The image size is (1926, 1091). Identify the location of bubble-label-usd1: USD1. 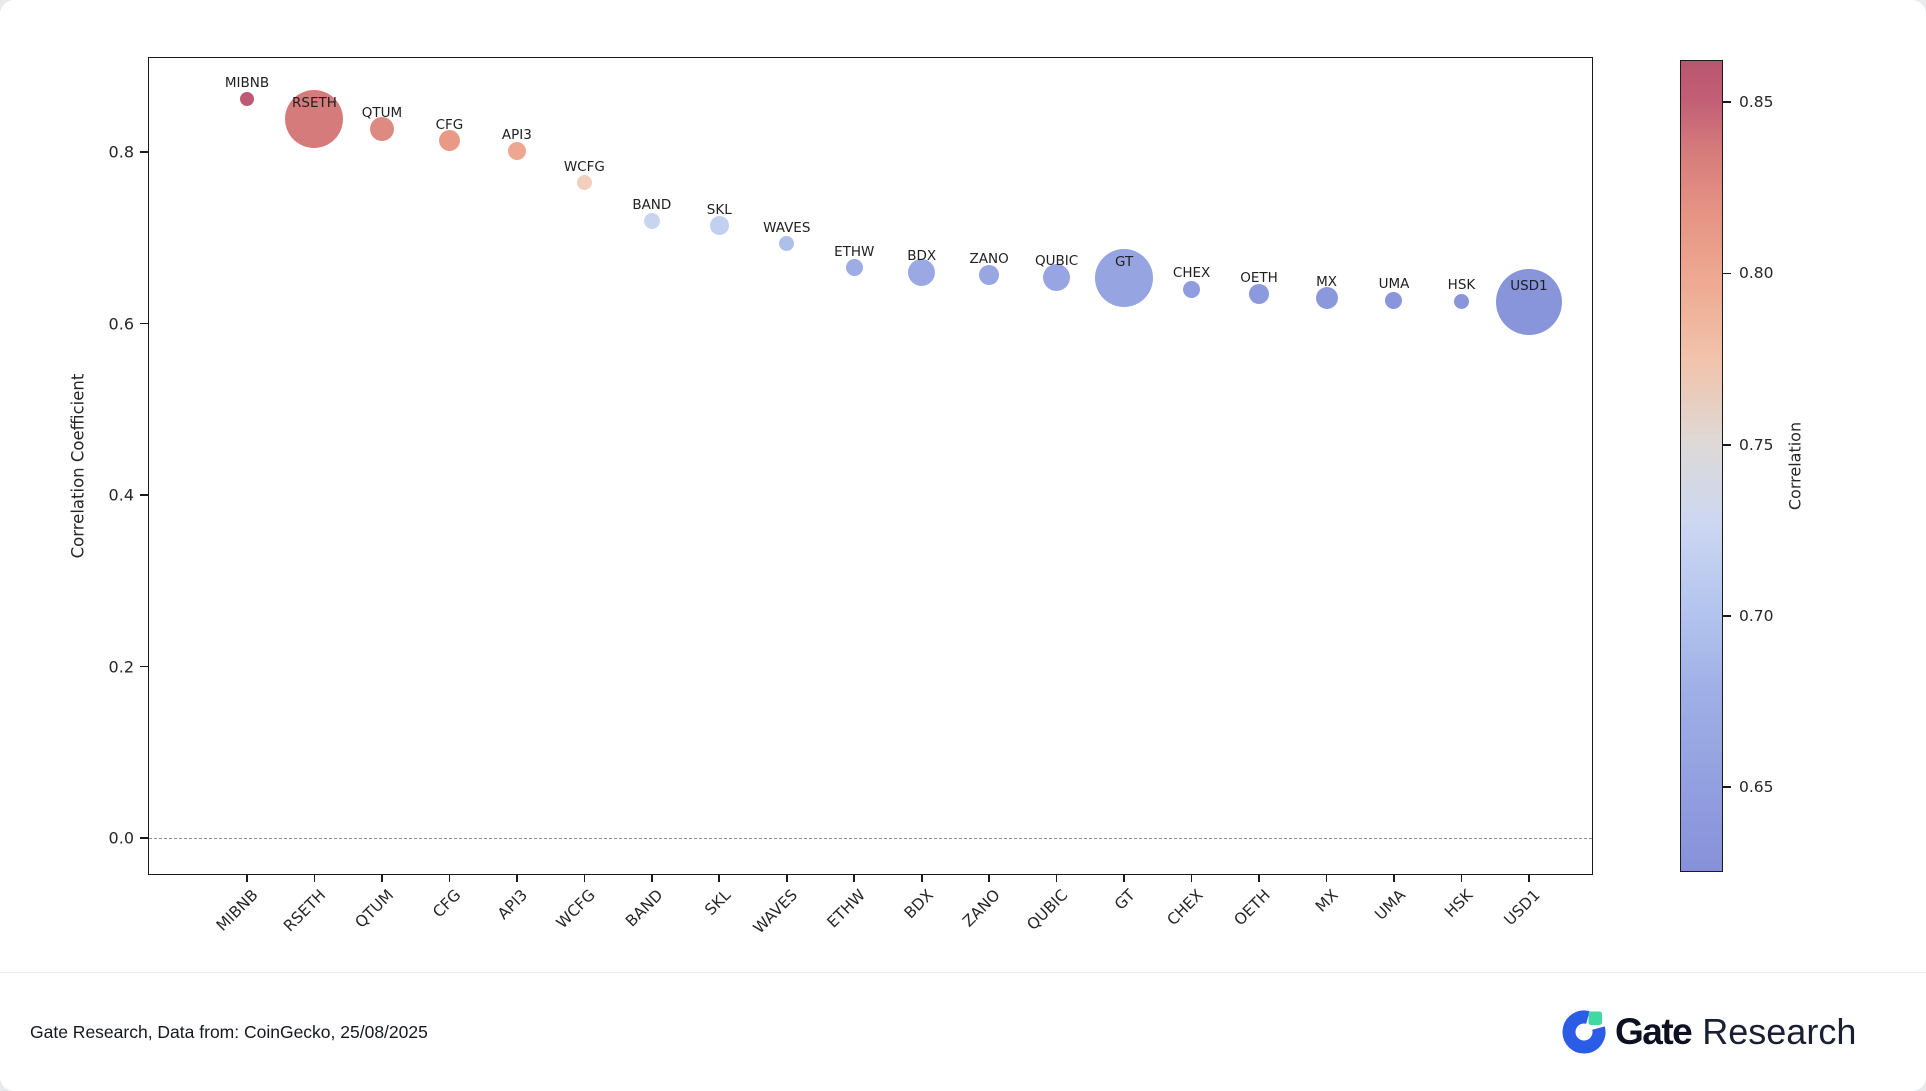
(1529, 286).